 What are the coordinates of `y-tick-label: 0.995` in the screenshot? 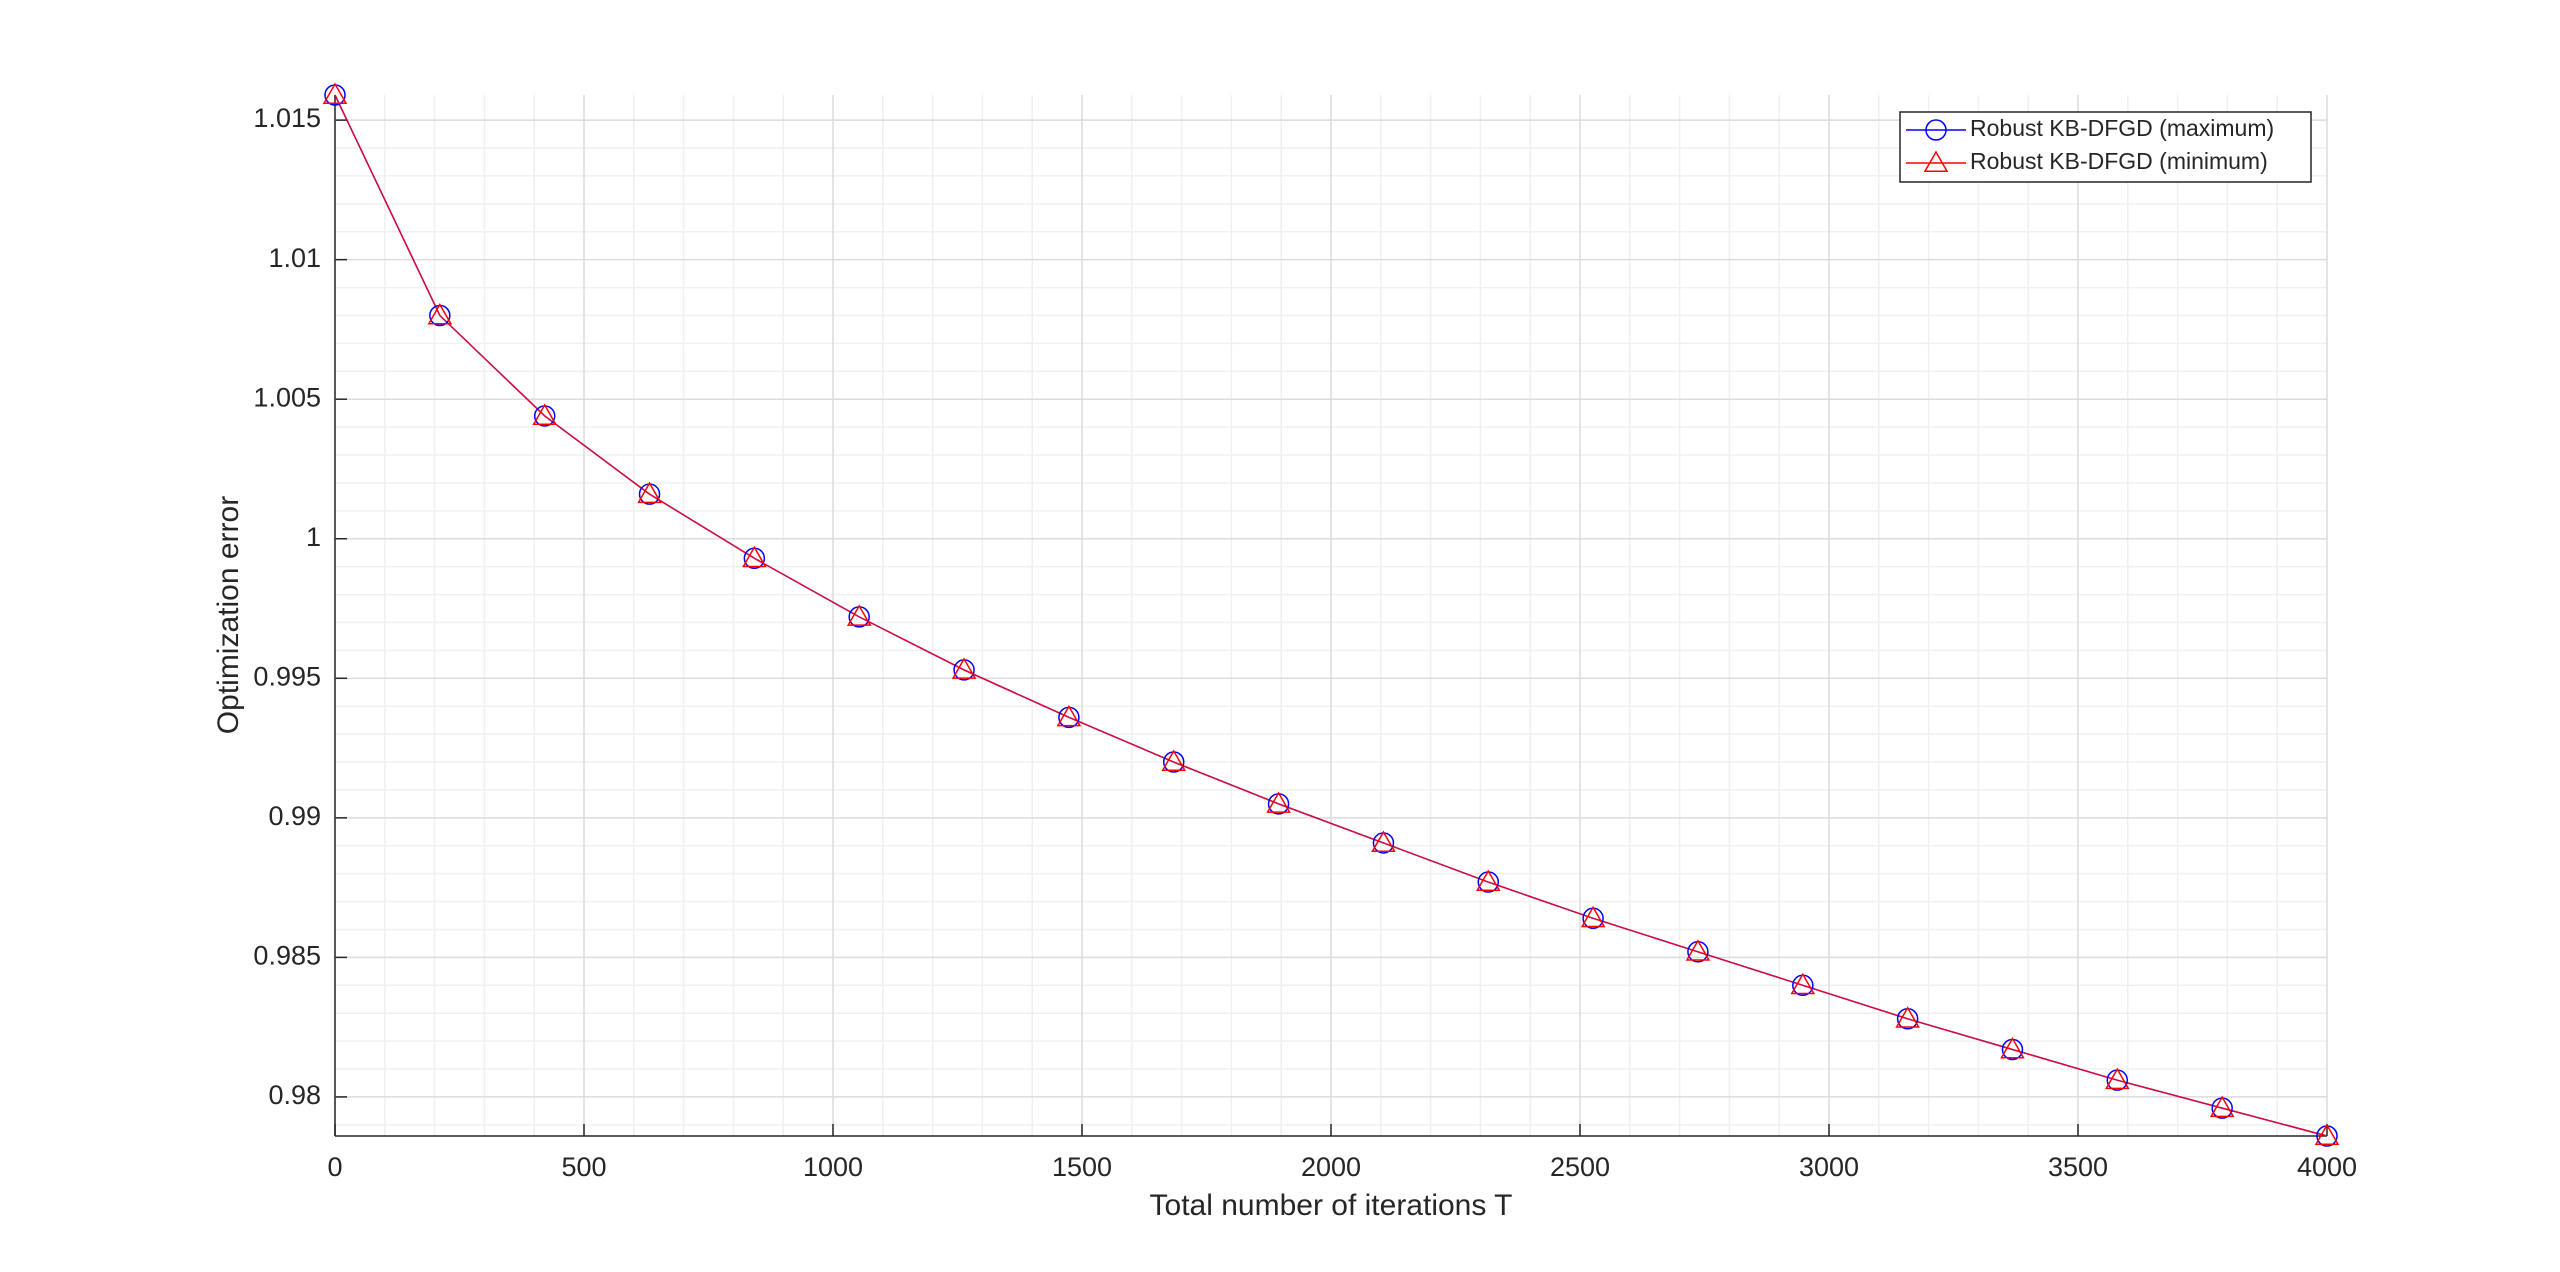 It's located at (287, 676).